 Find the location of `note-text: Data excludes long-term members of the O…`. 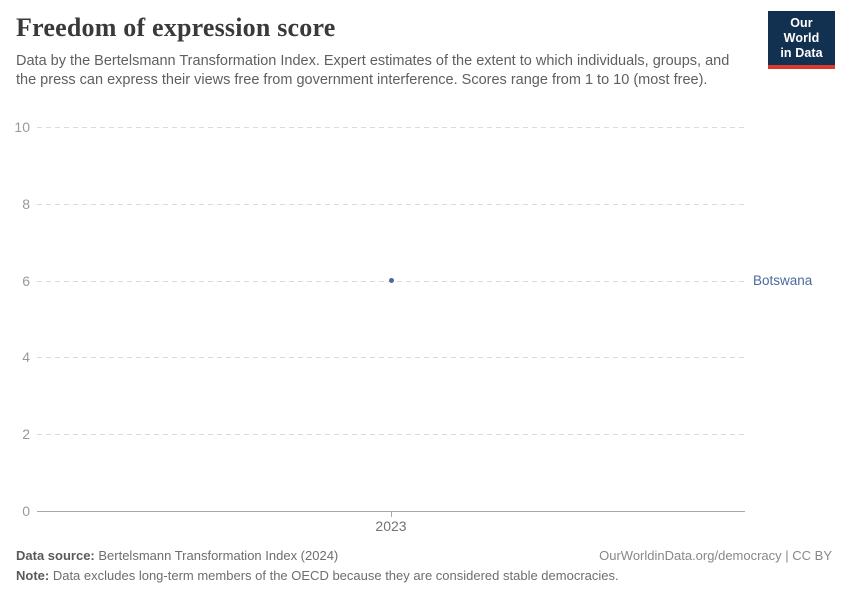

note-text: Data excludes long-term members of the O… is located at coordinates (334, 575).